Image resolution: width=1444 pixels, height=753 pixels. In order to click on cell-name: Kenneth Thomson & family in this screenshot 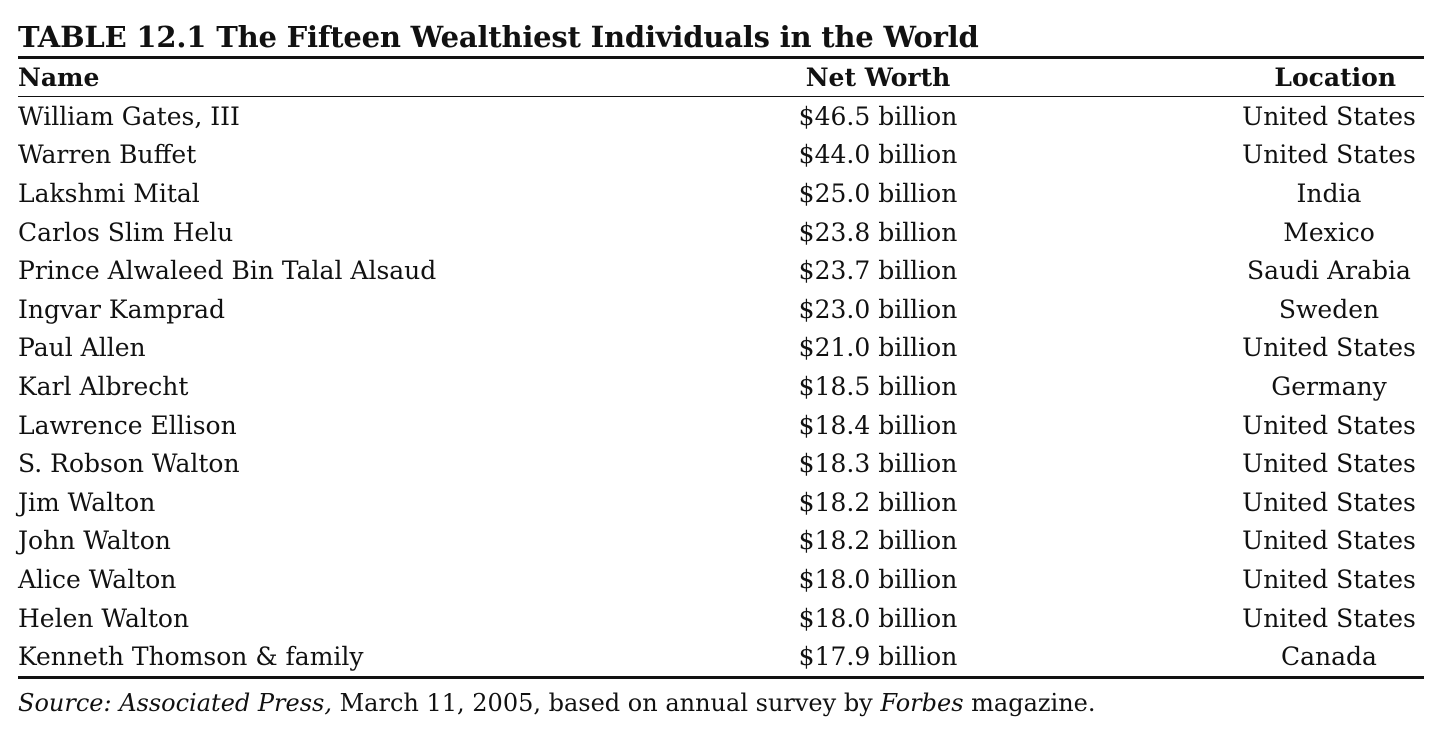, I will do `click(191, 657)`.